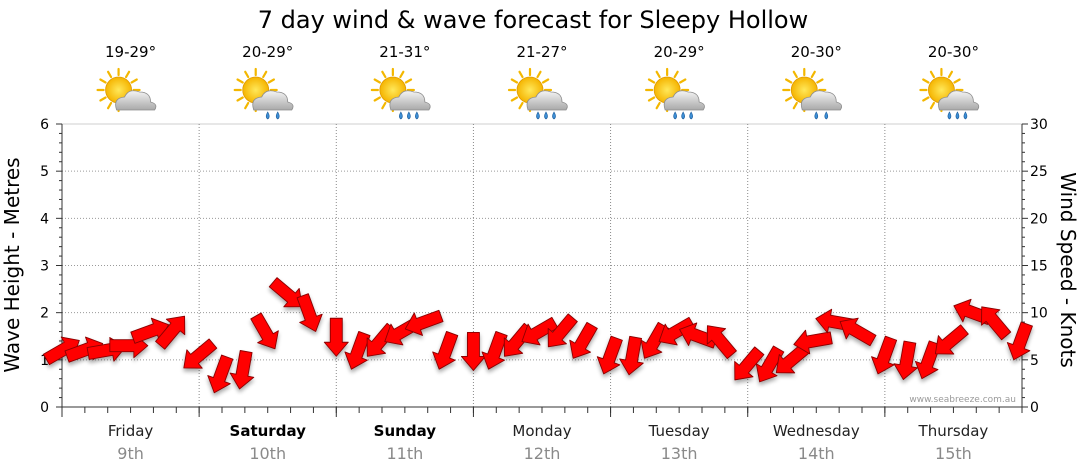 The height and width of the screenshot is (475, 1080). I want to click on right-axis: 0 5 10 15 20 25 30, so click(1035, 266).